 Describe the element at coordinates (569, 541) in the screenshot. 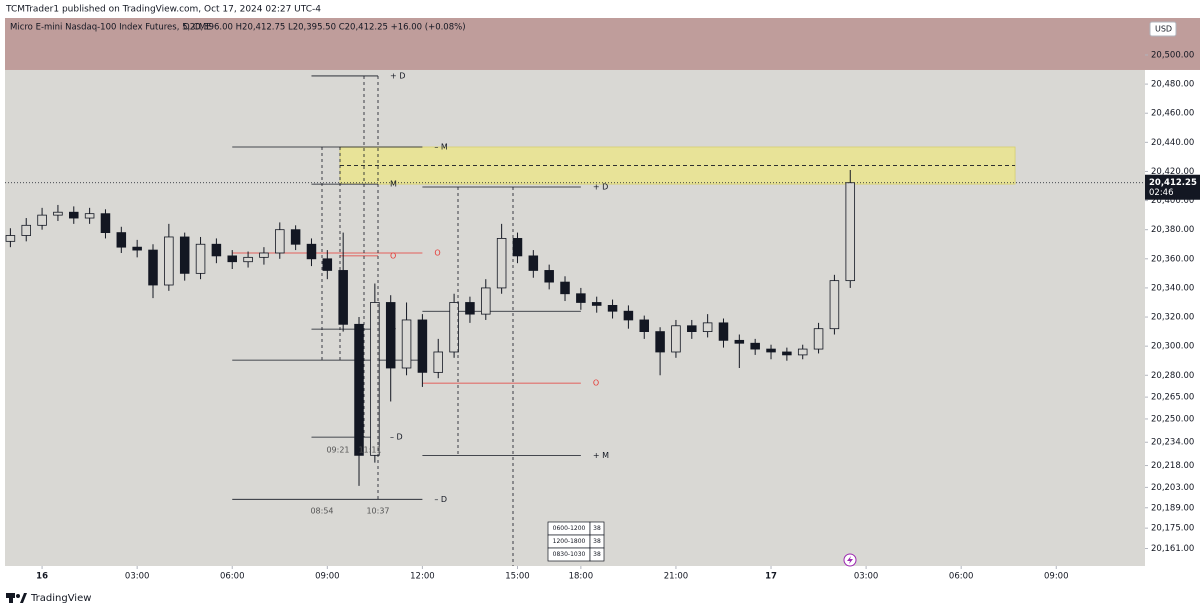

I see `table-text: 1200-1800` at that location.